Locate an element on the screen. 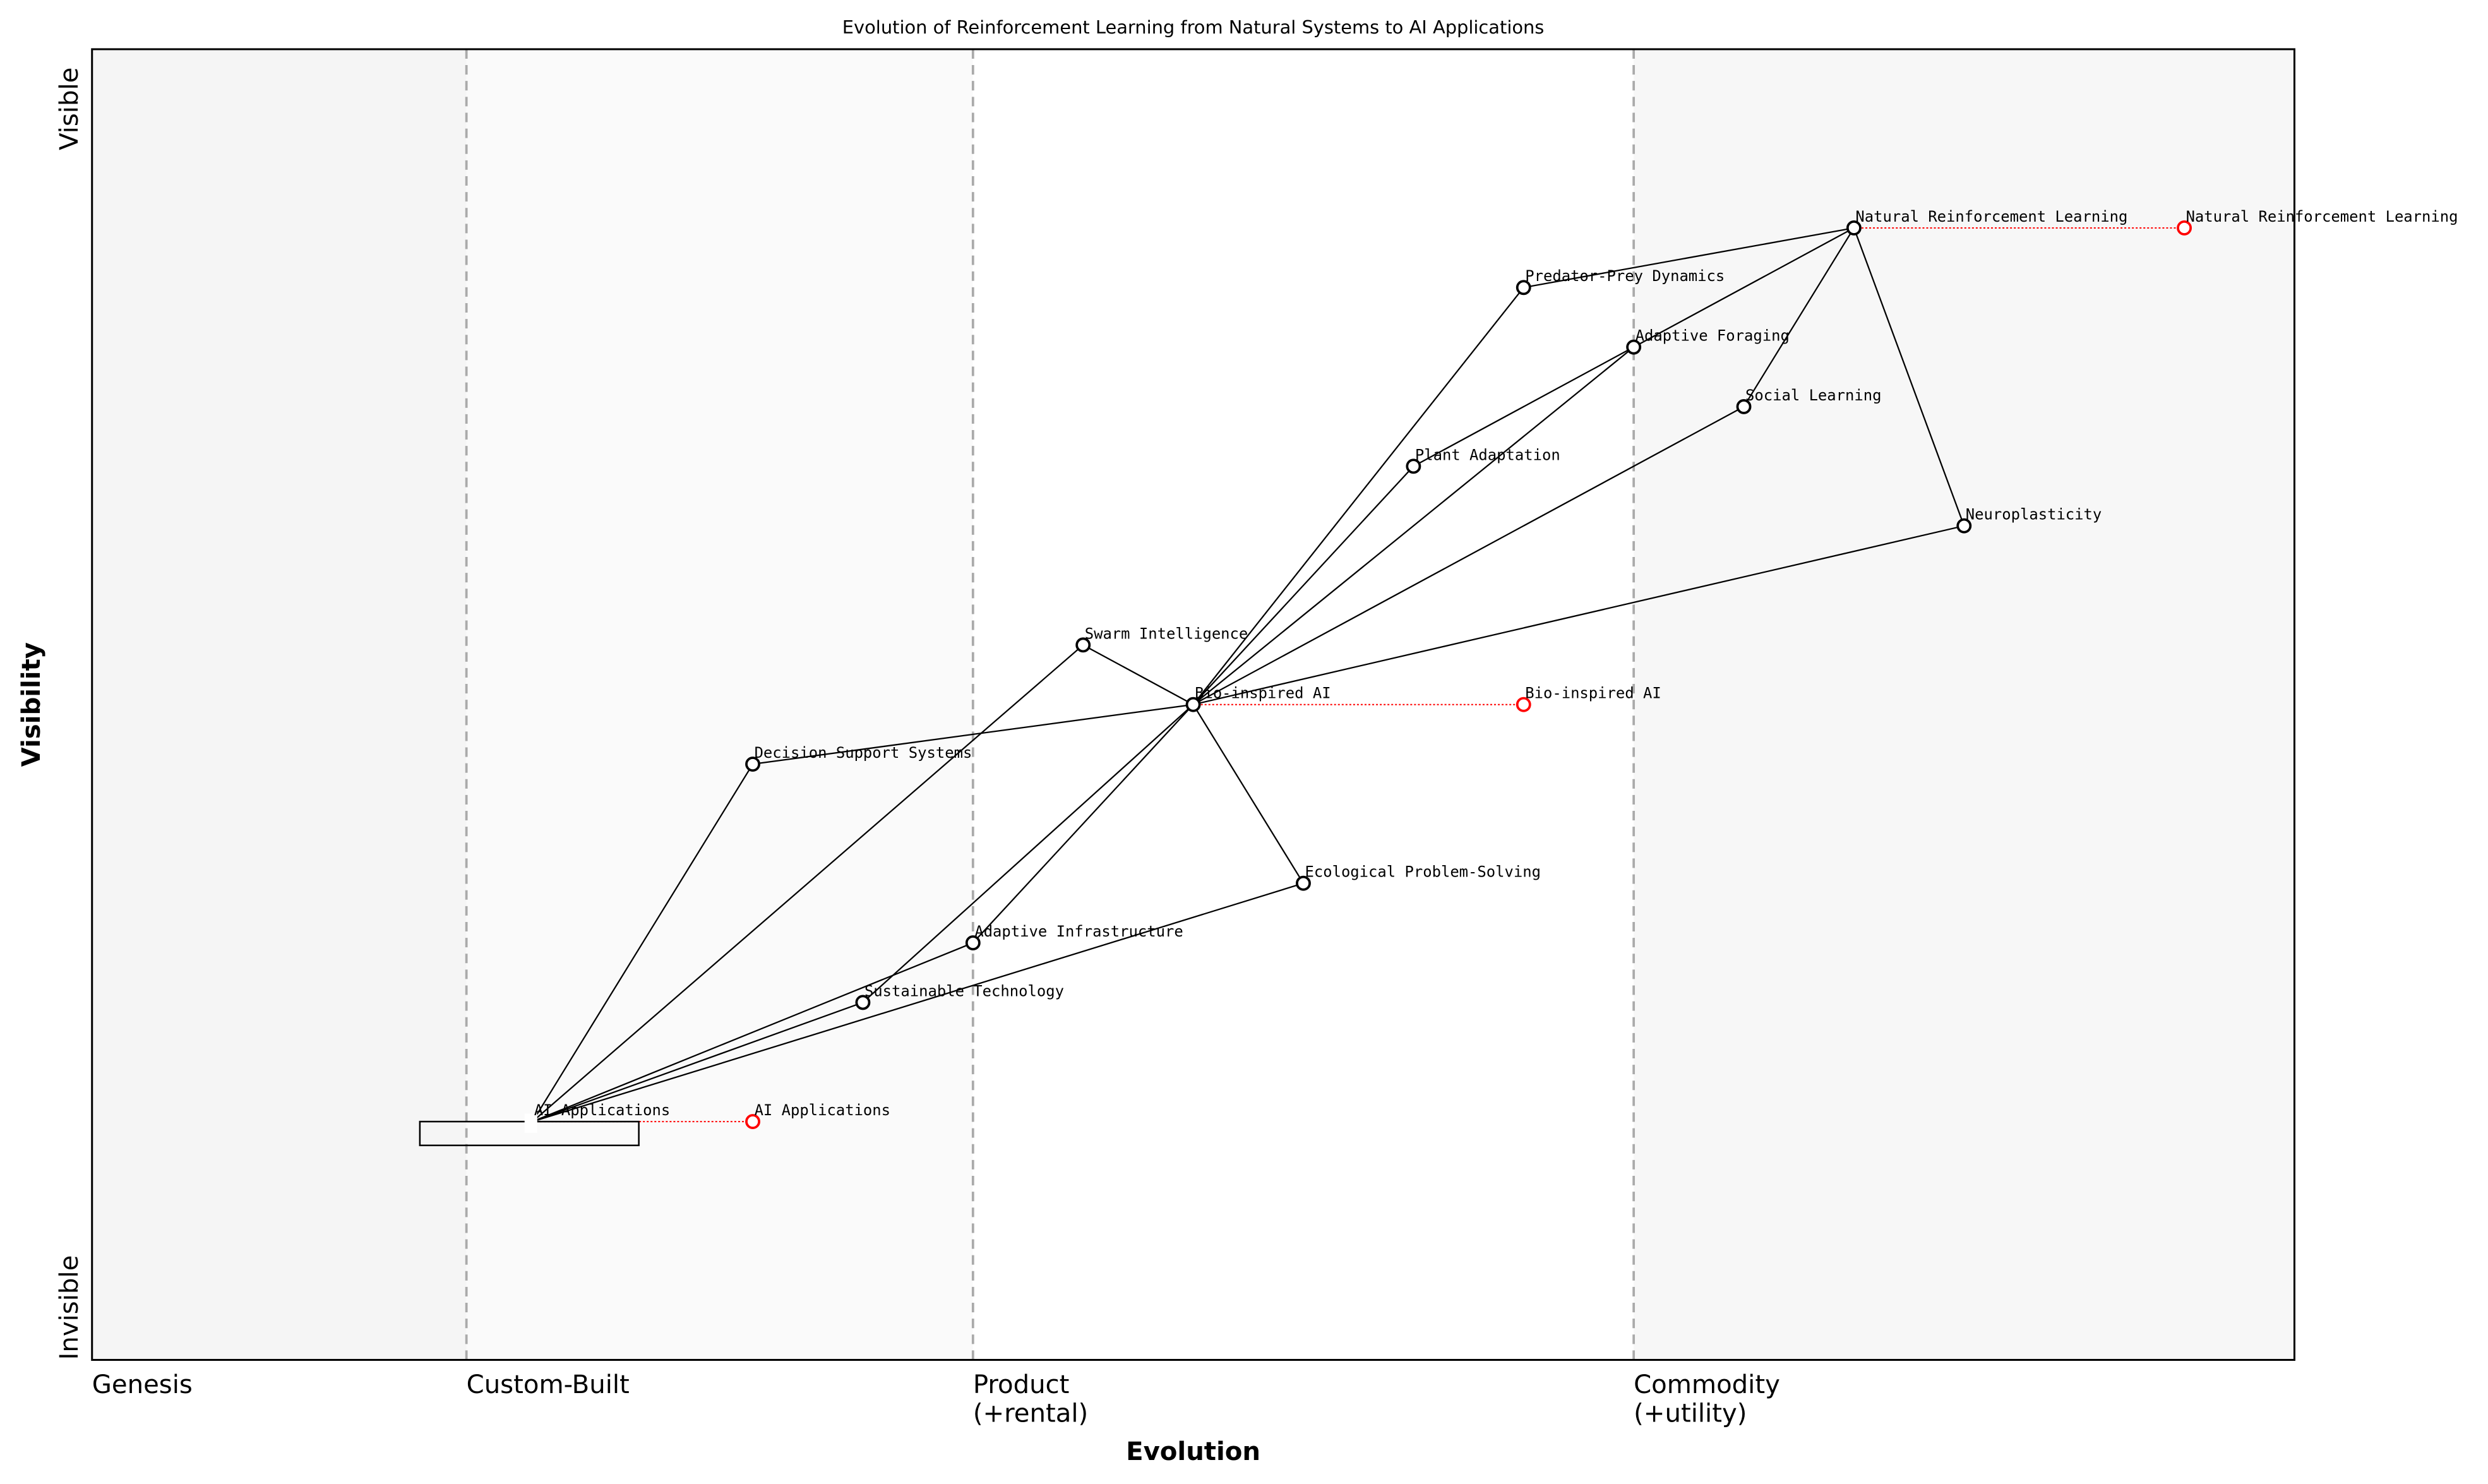 This screenshot has width=2488, height=1484. y-tick-label: Invisible is located at coordinates (70, 1307).